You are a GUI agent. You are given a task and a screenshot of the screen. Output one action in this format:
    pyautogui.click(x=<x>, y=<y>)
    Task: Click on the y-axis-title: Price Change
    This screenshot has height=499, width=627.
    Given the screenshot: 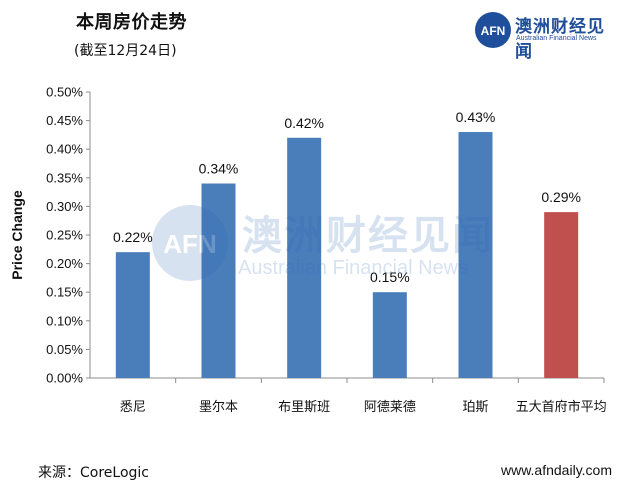 What is the action you would take?
    pyautogui.click(x=17, y=235)
    